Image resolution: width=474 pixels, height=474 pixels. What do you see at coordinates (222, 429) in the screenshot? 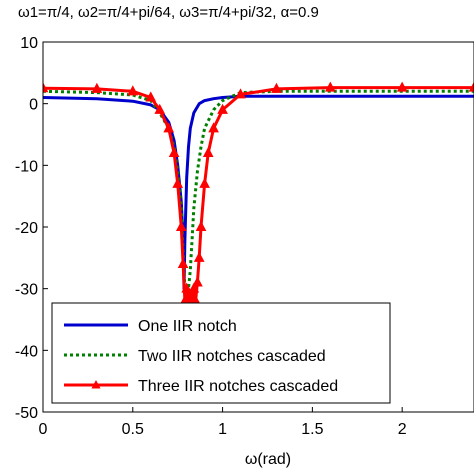
I see `x-tick-label: 1` at bounding box center [222, 429].